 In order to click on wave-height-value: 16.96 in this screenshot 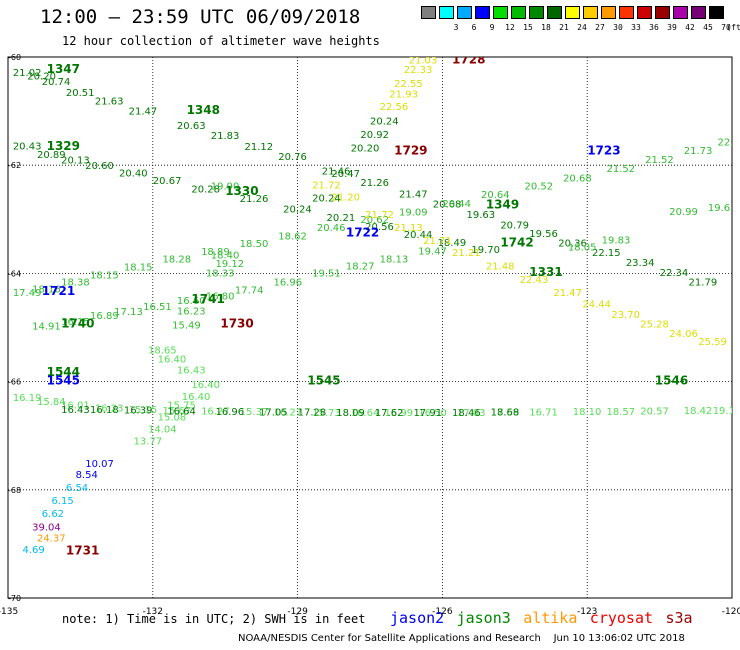, I will do `click(287, 282)`.